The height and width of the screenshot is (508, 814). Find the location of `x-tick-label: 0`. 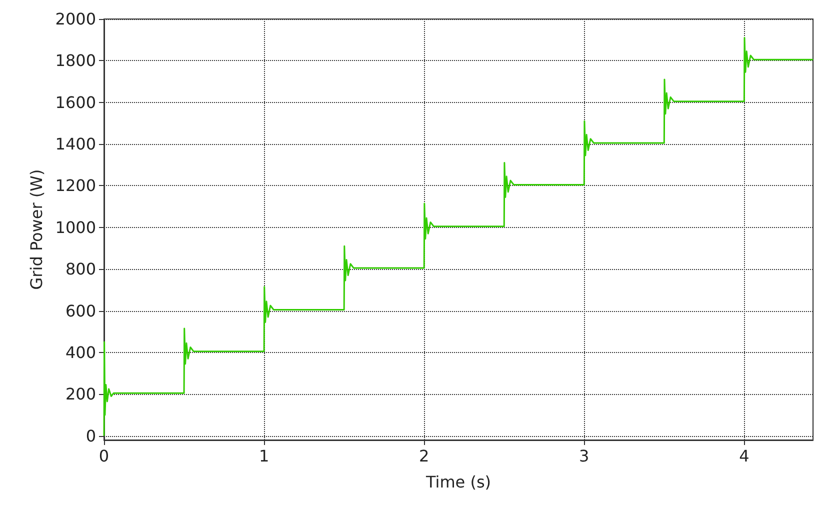

x-tick-label: 0 is located at coordinates (104, 456).